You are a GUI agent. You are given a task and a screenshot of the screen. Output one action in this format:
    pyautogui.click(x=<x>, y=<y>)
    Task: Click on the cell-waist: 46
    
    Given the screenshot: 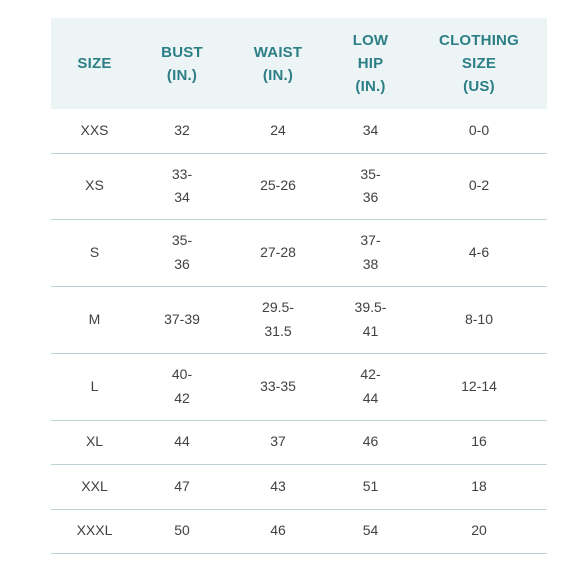 What is the action you would take?
    pyautogui.click(x=278, y=531)
    